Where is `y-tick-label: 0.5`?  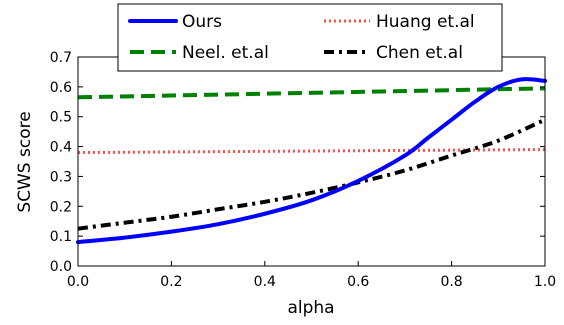
y-tick-label: 0.5 is located at coordinates (61, 118).